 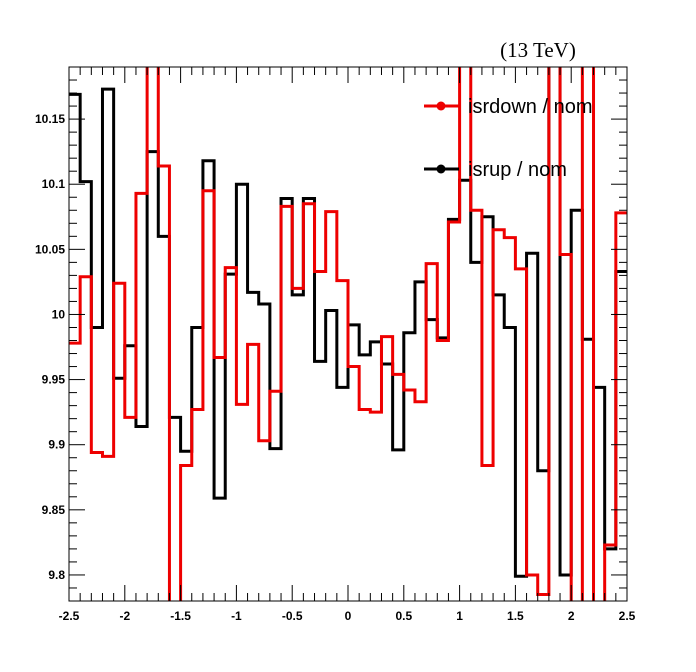 I want to click on x-tick-label: 0, so click(x=348, y=616).